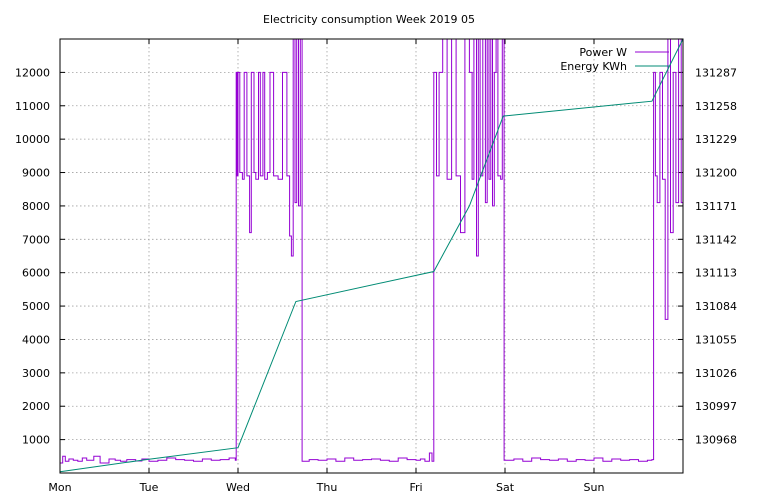 The image size is (768, 500). Describe the element at coordinates (32, 72) in the screenshot. I see `y-tick-label: 12000` at that location.